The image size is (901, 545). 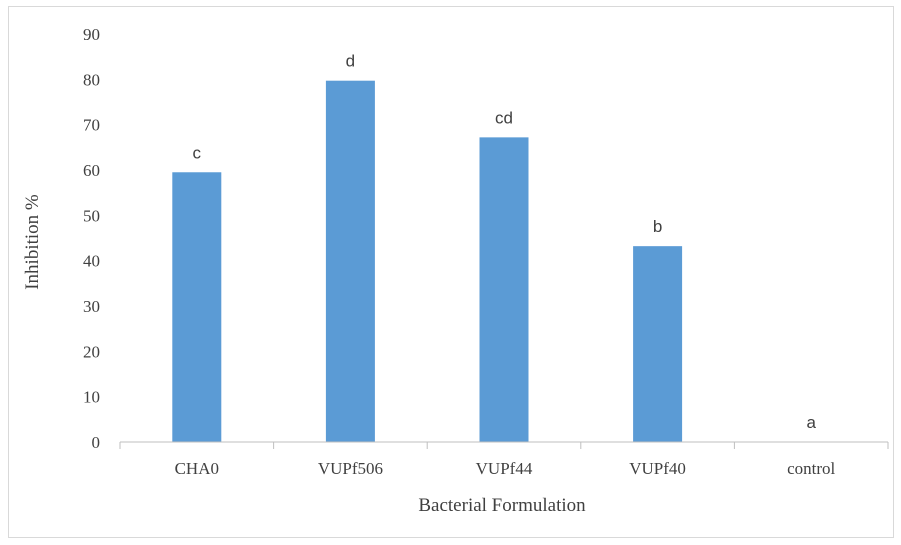 What do you see at coordinates (91, 215) in the screenshot?
I see `y-tick-label: 50` at bounding box center [91, 215].